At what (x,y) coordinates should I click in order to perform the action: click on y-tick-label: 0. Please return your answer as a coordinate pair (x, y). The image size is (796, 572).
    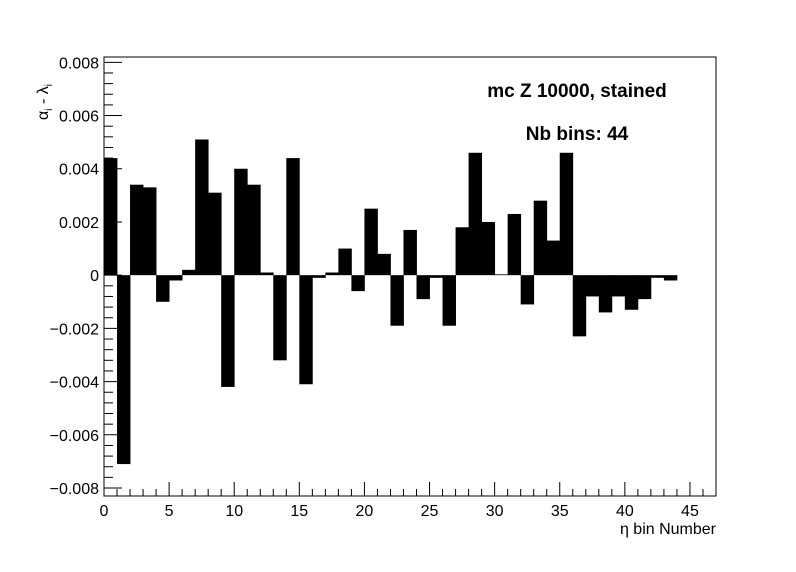
    Looking at the image, I should click on (94, 276).